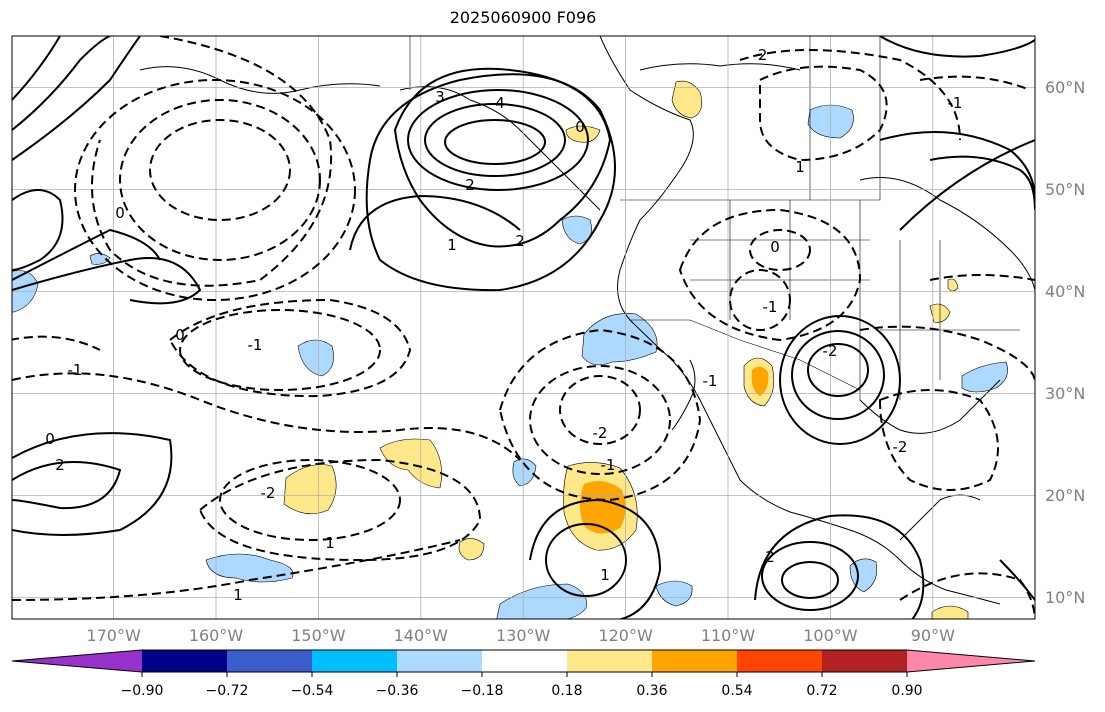 This screenshot has width=1105, height=712. I want to click on lon-label: 150°W, so click(318, 635).